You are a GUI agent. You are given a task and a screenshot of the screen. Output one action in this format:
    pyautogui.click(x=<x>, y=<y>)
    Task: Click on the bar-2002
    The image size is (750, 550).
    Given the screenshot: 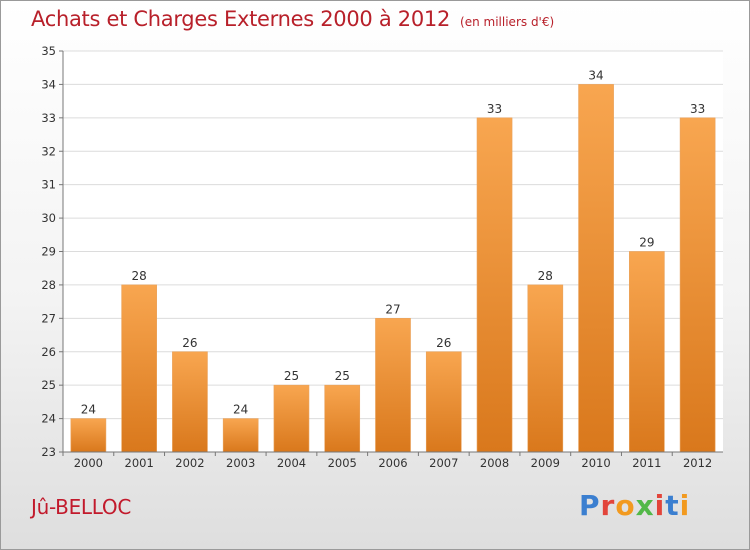 What is the action you would take?
    pyautogui.click(x=190, y=402)
    